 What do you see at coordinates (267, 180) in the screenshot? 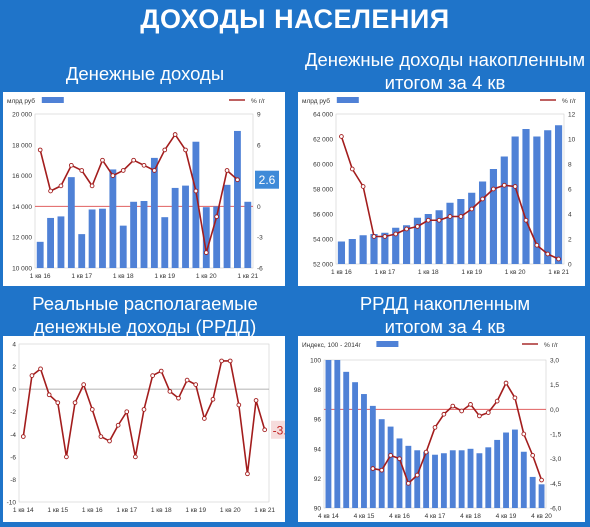
I see `last-value-label: 2.6` at bounding box center [267, 180].